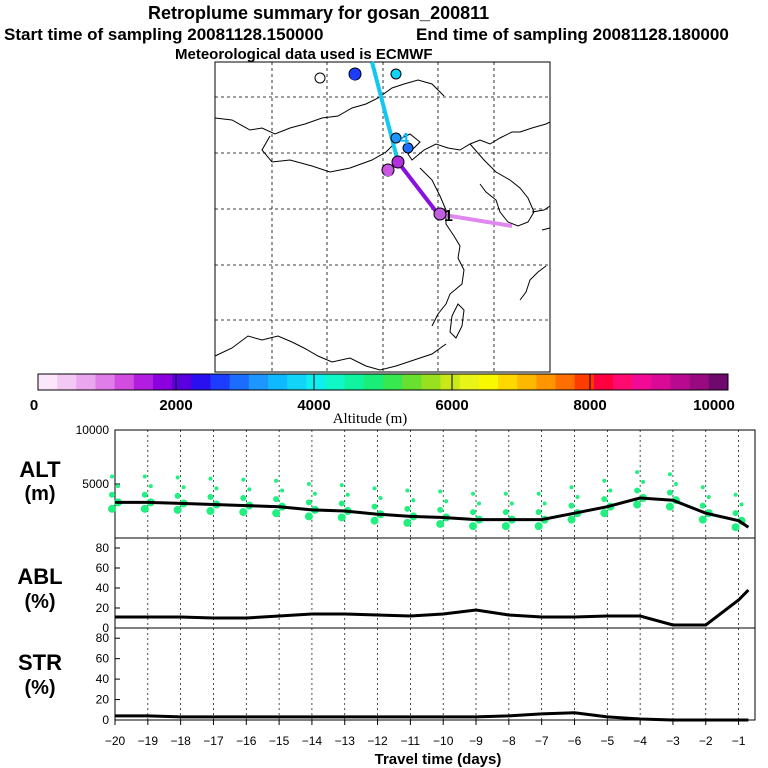 This screenshot has width=768, height=768. What do you see at coordinates (476, 741) in the screenshot?
I see `x-tick-label: −9` at bounding box center [476, 741].